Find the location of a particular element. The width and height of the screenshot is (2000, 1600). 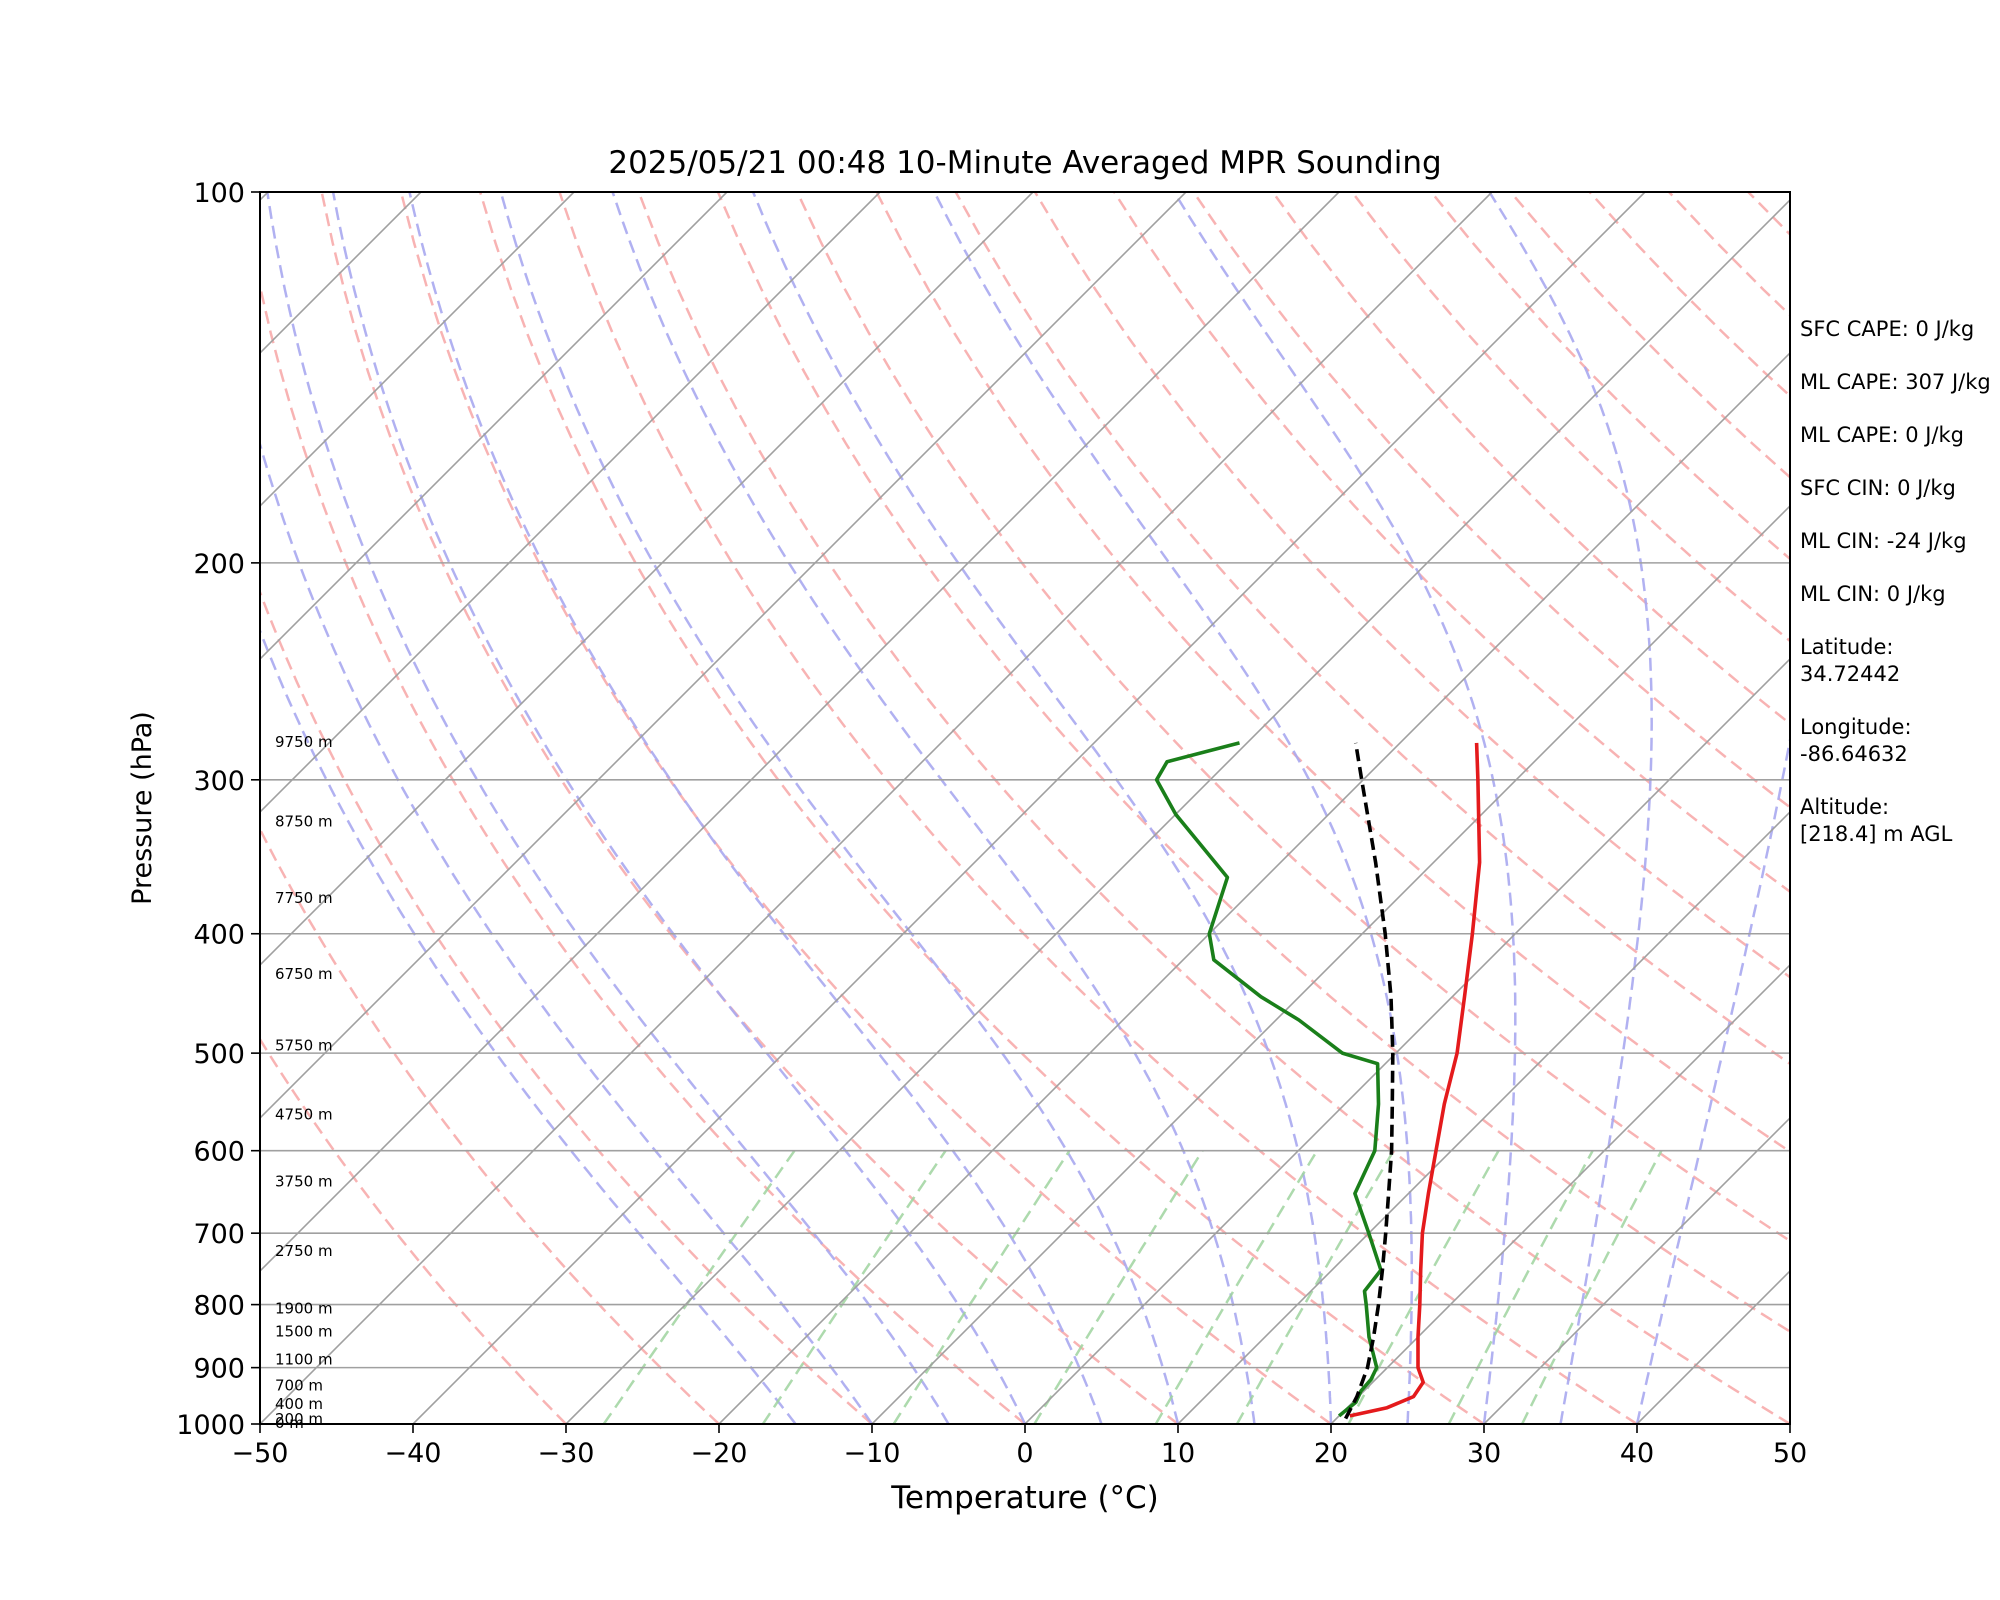

y-tick-label: 1000 is located at coordinates (210, 1425).